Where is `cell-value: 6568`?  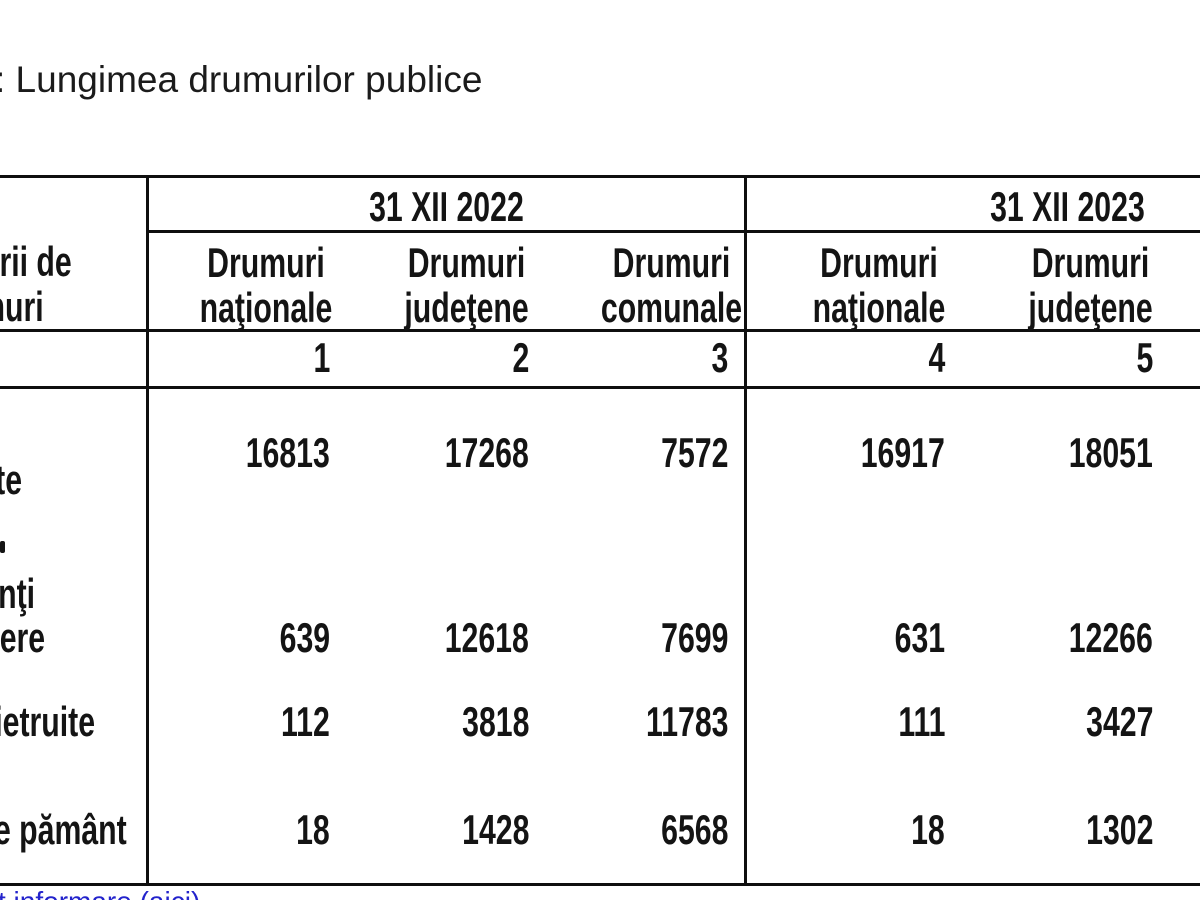 cell-value: 6568 is located at coordinates (694, 829).